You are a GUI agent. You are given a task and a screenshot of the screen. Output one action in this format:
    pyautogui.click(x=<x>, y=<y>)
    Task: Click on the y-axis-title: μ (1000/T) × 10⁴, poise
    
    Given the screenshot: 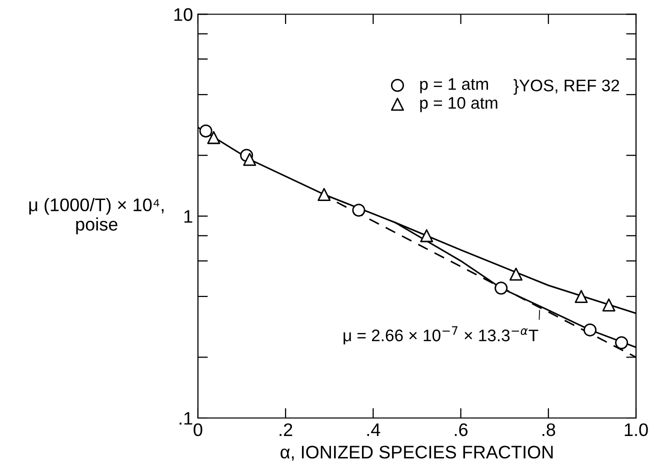 What is the action you would take?
    pyautogui.click(x=96, y=216)
    